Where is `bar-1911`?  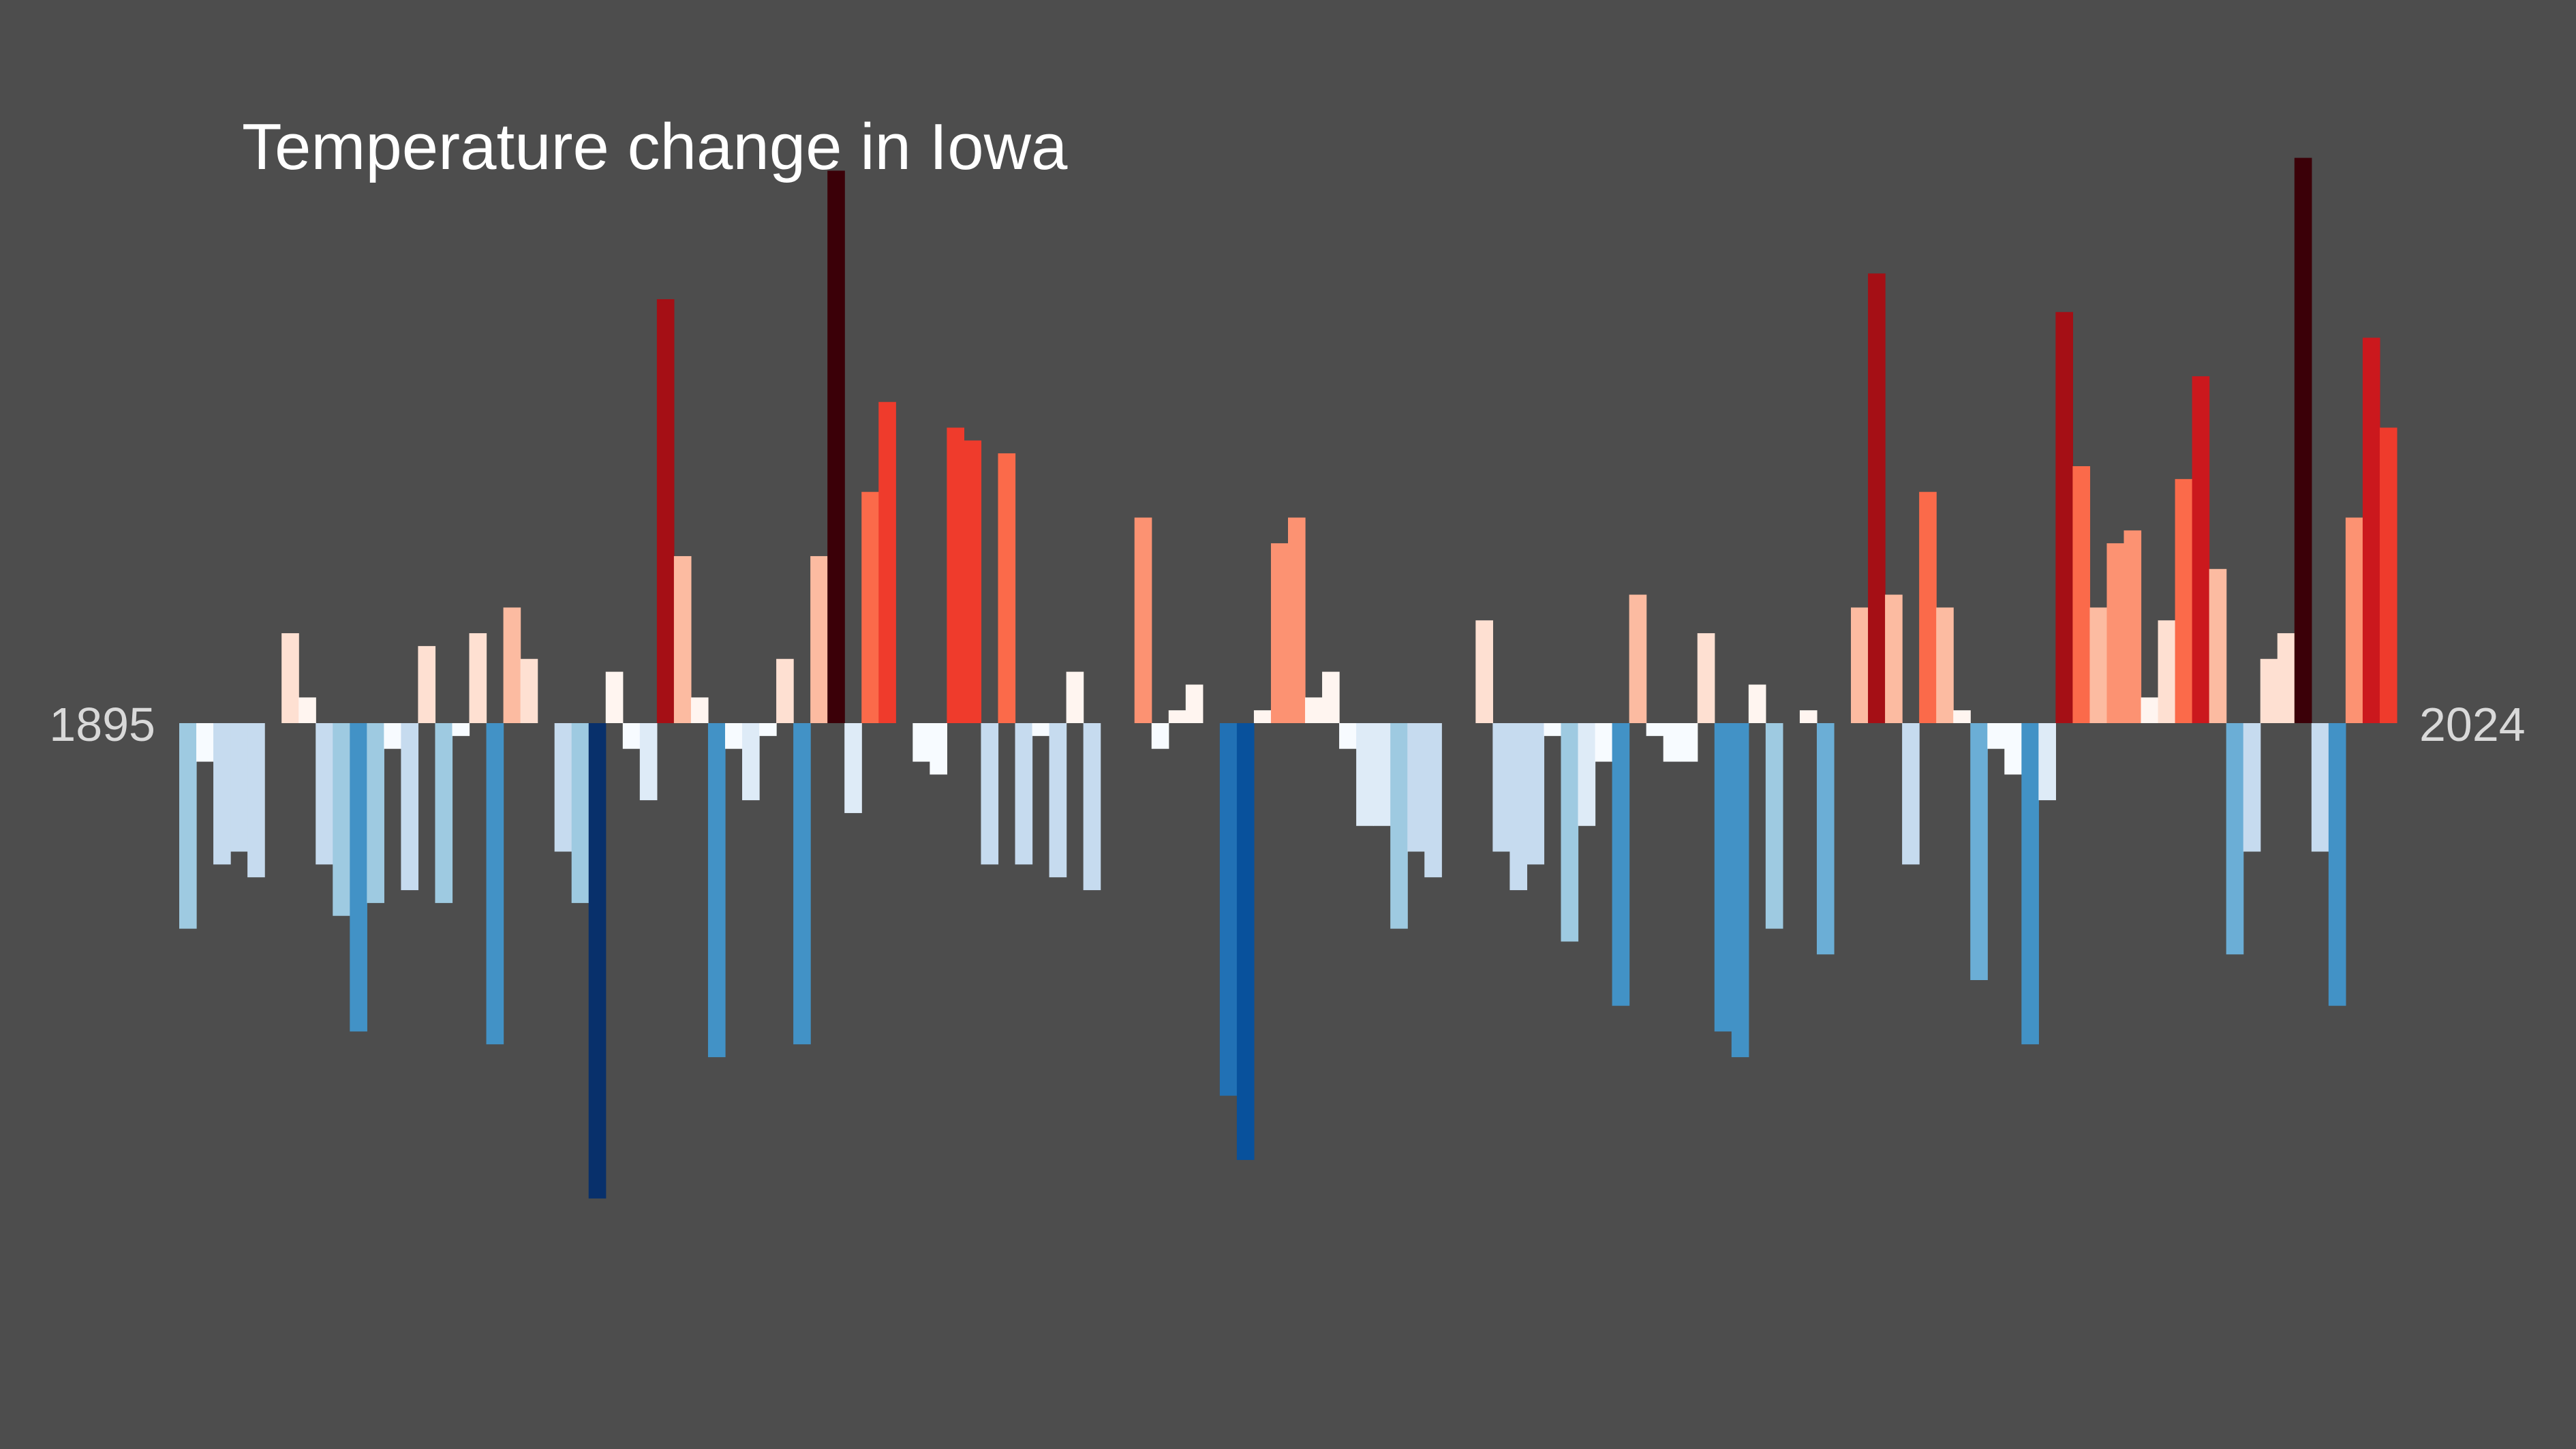
bar-1911 is located at coordinates (461, 730).